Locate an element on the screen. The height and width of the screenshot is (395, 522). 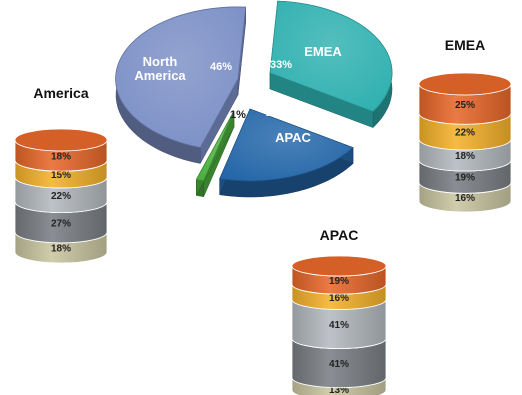
cylinder-segment-label: 15% is located at coordinates (61, 175).